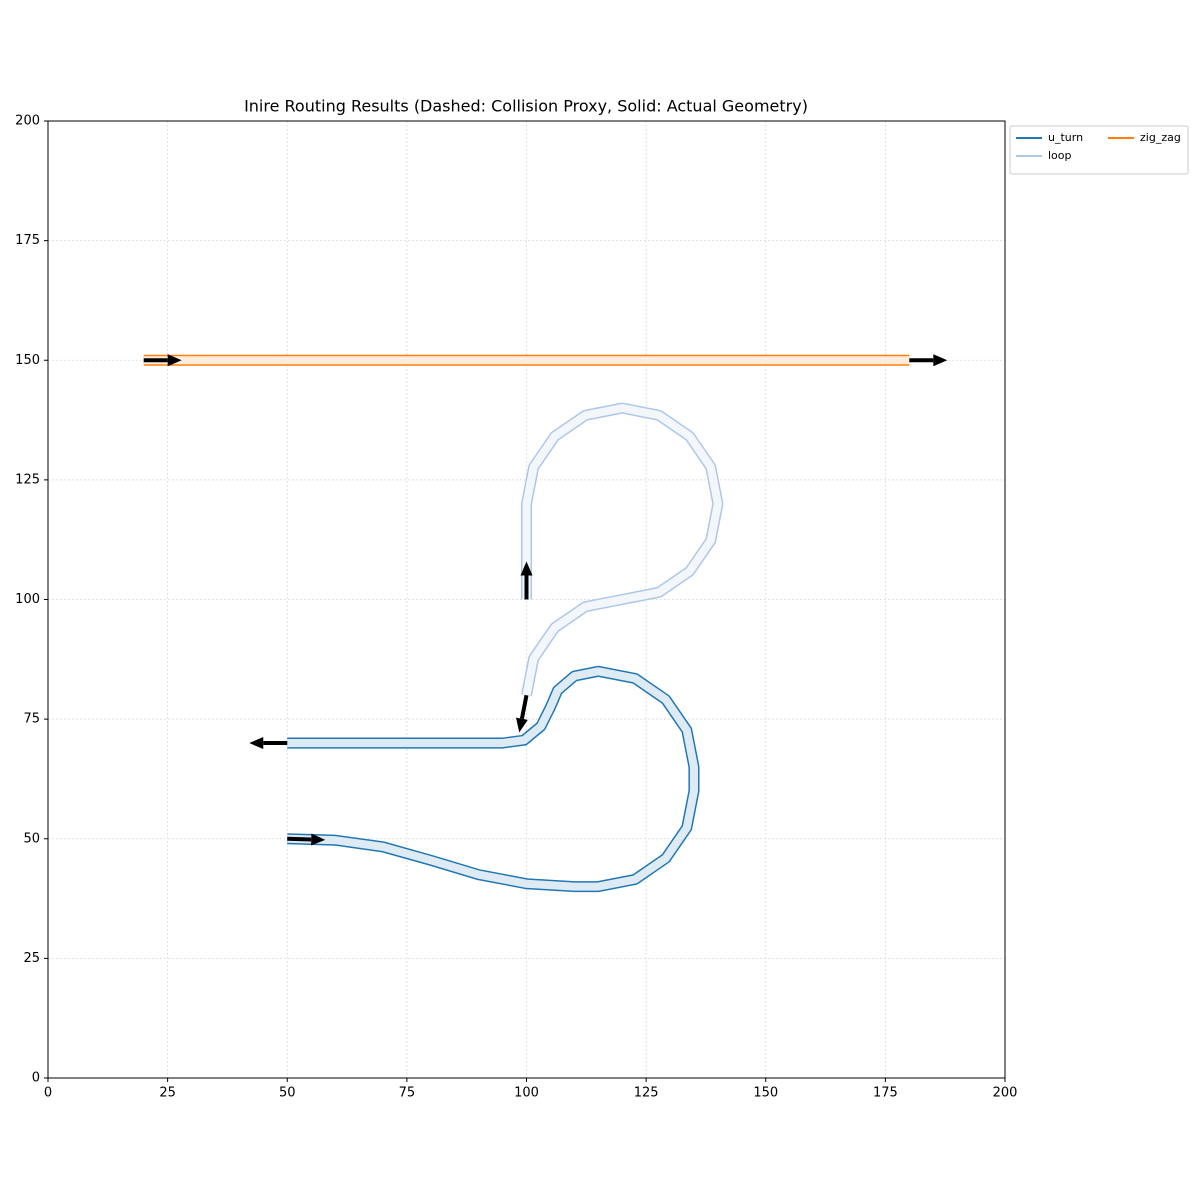  I want to click on x-tick-label: 100, so click(526, 1093).